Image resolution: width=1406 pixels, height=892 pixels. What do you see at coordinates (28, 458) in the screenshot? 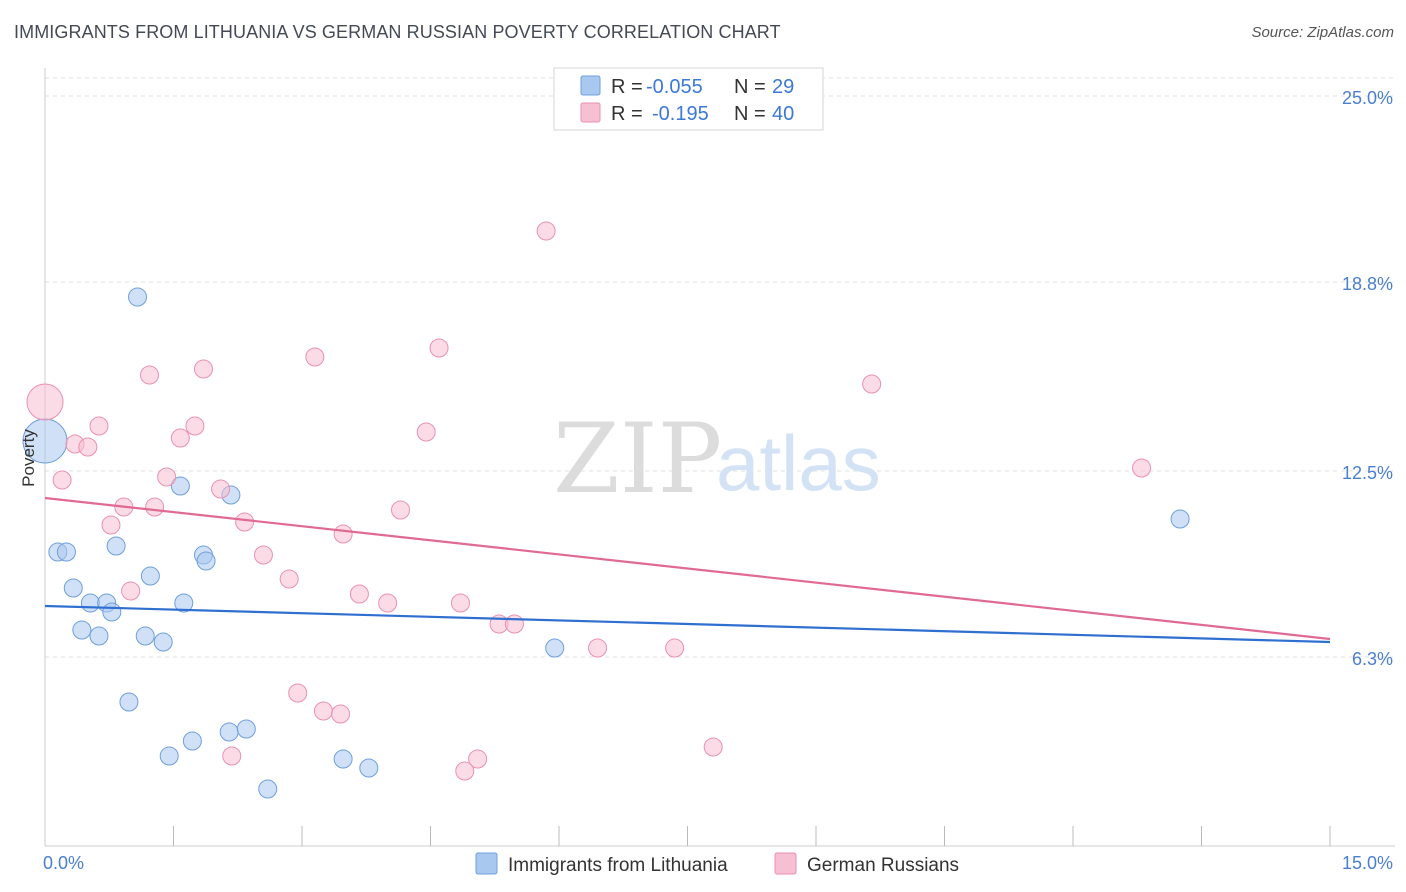
I see `y-axis-title: Poverty` at bounding box center [28, 458].